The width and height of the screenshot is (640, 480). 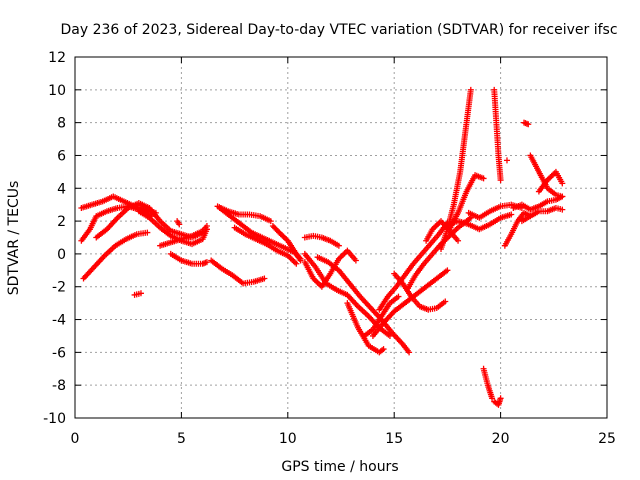 What do you see at coordinates (14, 238) in the screenshot?
I see `y-axis-title: SDTVAR / TECUs` at bounding box center [14, 238].